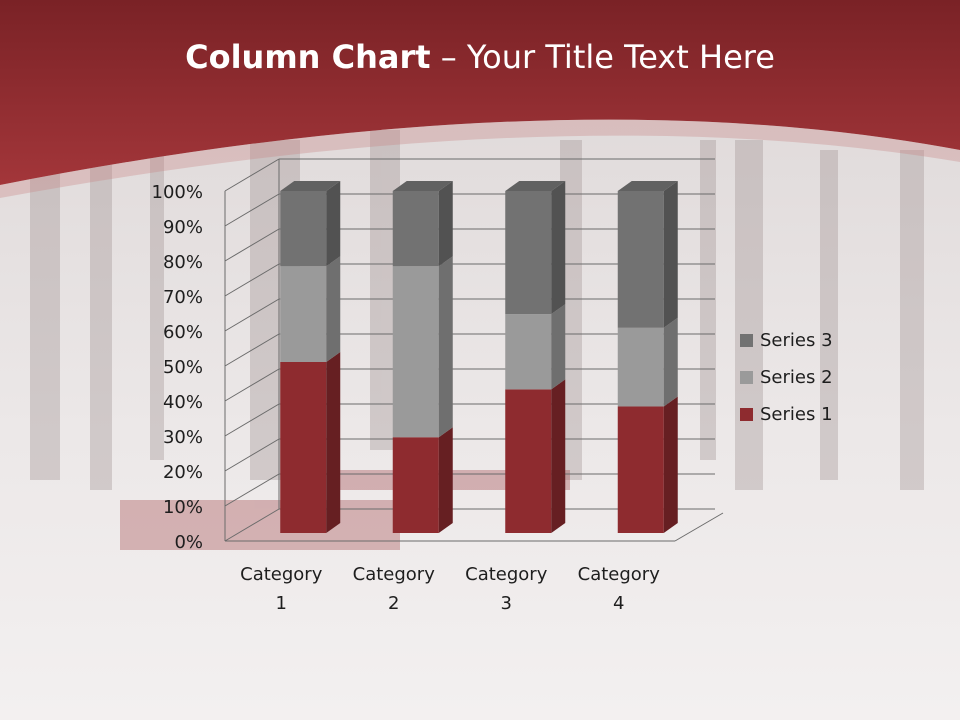 This screenshot has height=720, width=960. What do you see at coordinates (183, 367) in the screenshot?
I see `y-tick-label: 50%` at bounding box center [183, 367].